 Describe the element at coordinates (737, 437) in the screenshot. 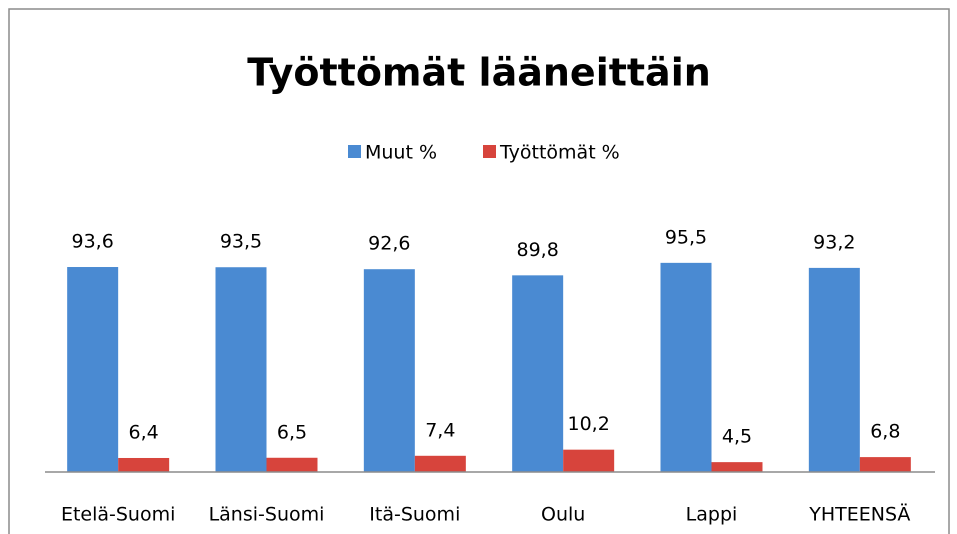

I see `data-label: 4,5` at that location.